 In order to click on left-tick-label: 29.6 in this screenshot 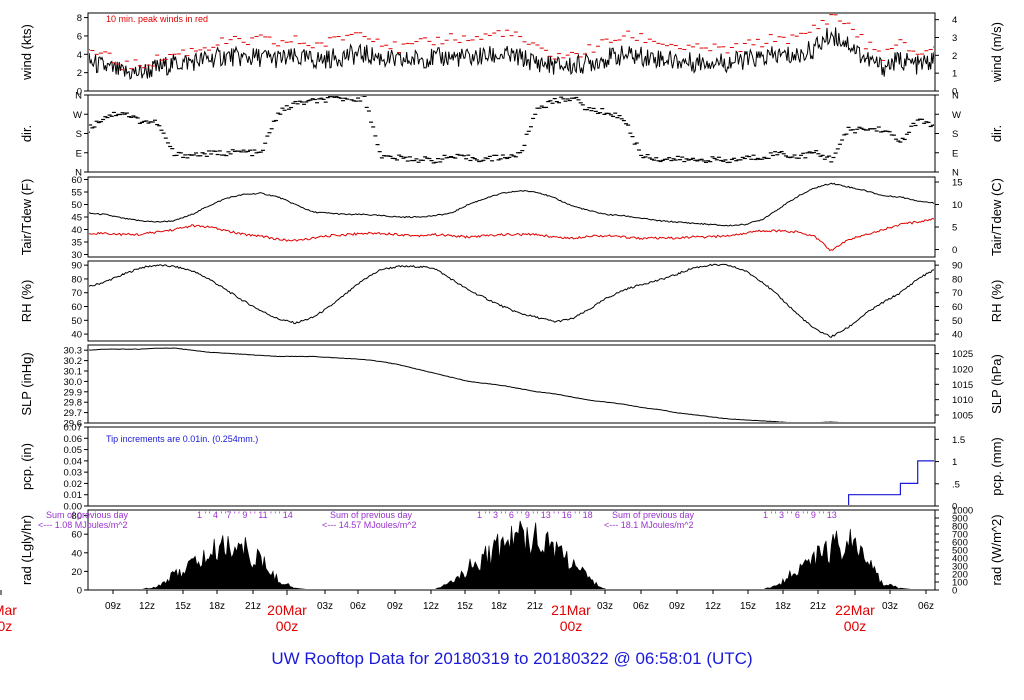, I will do `click(73, 424)`.